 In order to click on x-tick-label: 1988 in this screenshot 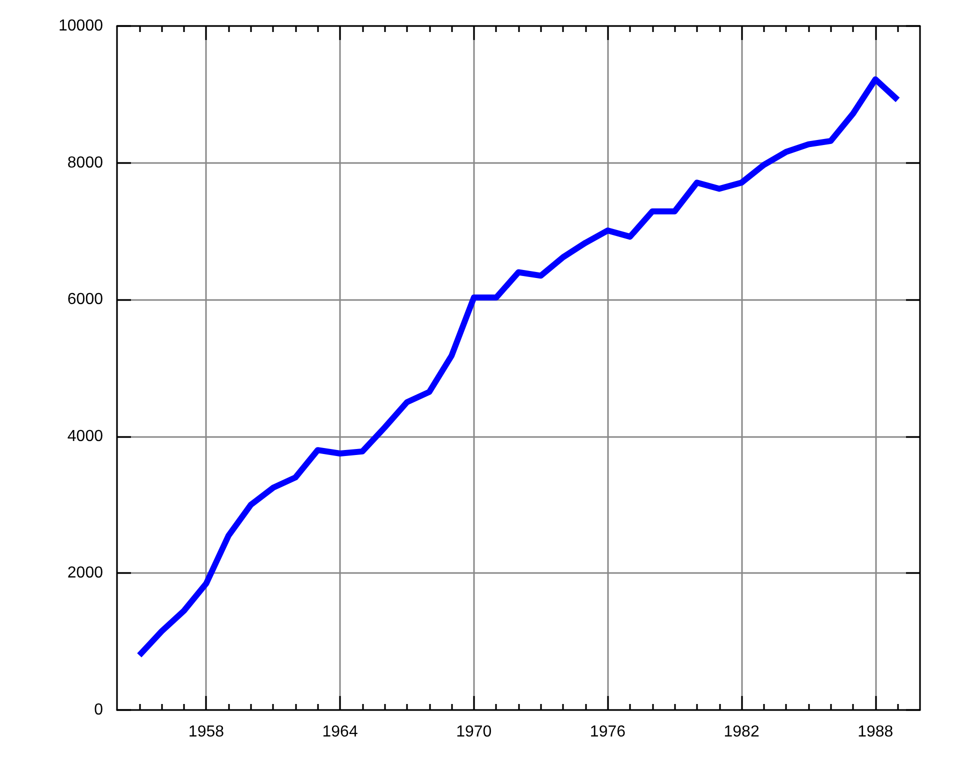, I will do `click(876, 732)`.